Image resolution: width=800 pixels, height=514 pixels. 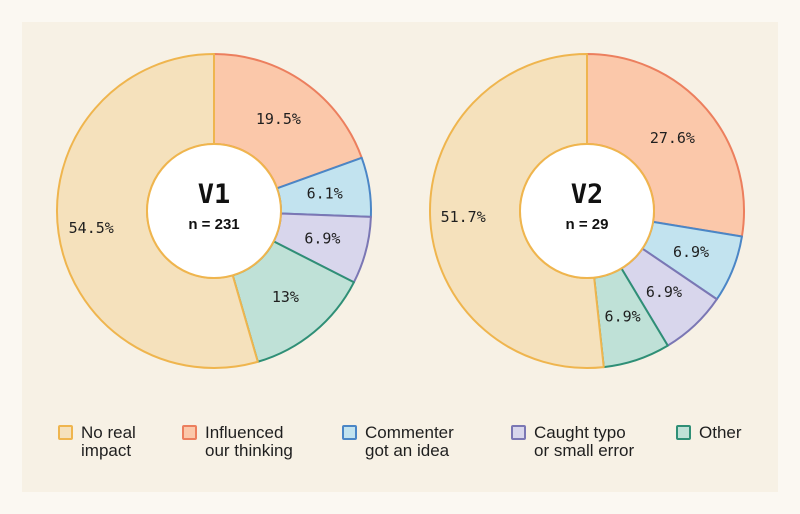 I want to click on legend-label: Commenter got an idea, so click(x=409, y=441).